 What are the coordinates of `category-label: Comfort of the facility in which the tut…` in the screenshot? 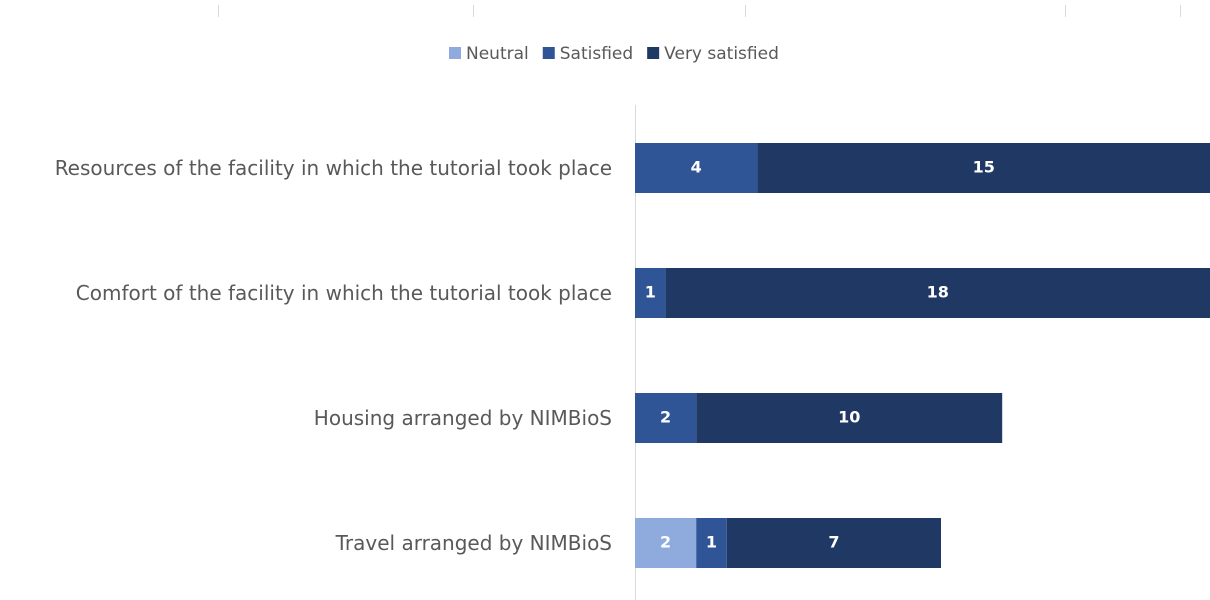 It's located at (306, 293).